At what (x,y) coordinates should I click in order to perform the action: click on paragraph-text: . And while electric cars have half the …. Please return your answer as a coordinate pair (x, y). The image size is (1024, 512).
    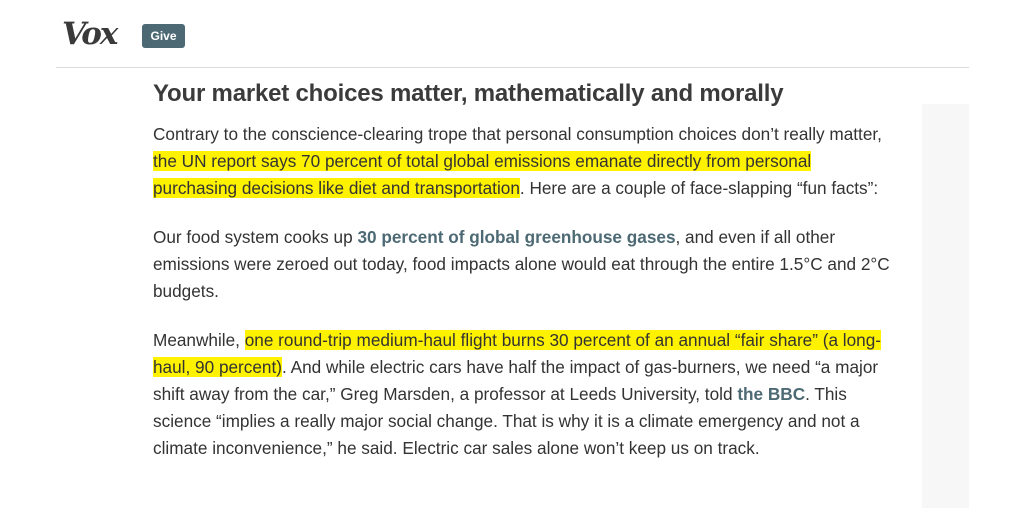
    Looking at the image, I should click on (516, 380).